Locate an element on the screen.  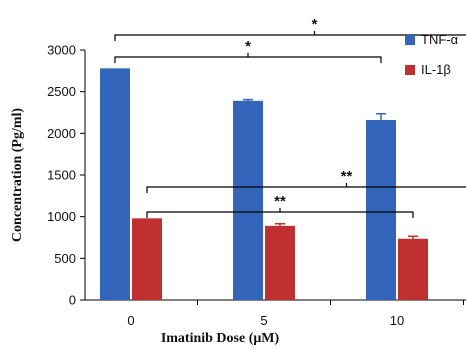
legend-label: TNF-α is located at coordinates (440, 39).